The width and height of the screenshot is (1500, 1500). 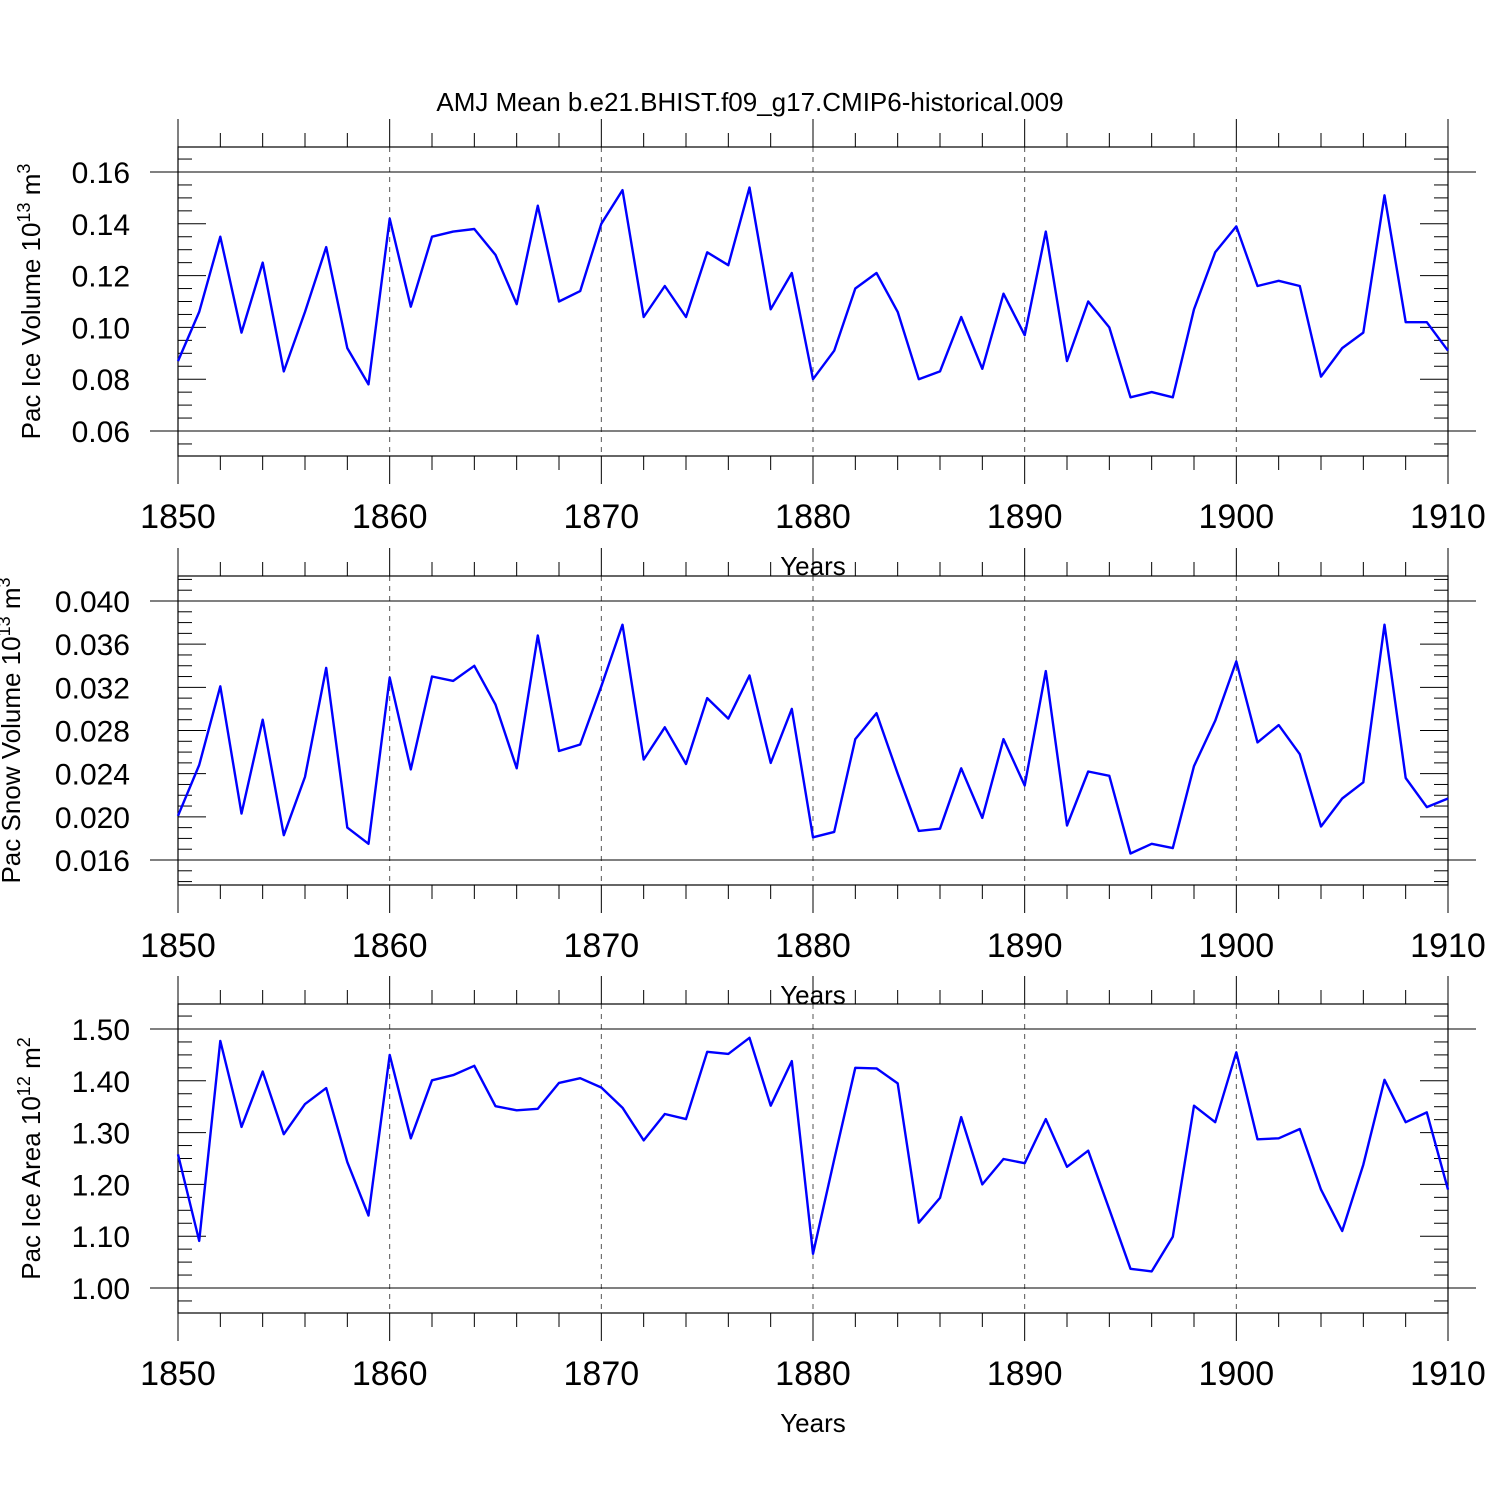 What do you see at coordinates (101, 1289) in the screenshot?
I see `y-tick-label: 1.00` at bounding box center [101, 1289].